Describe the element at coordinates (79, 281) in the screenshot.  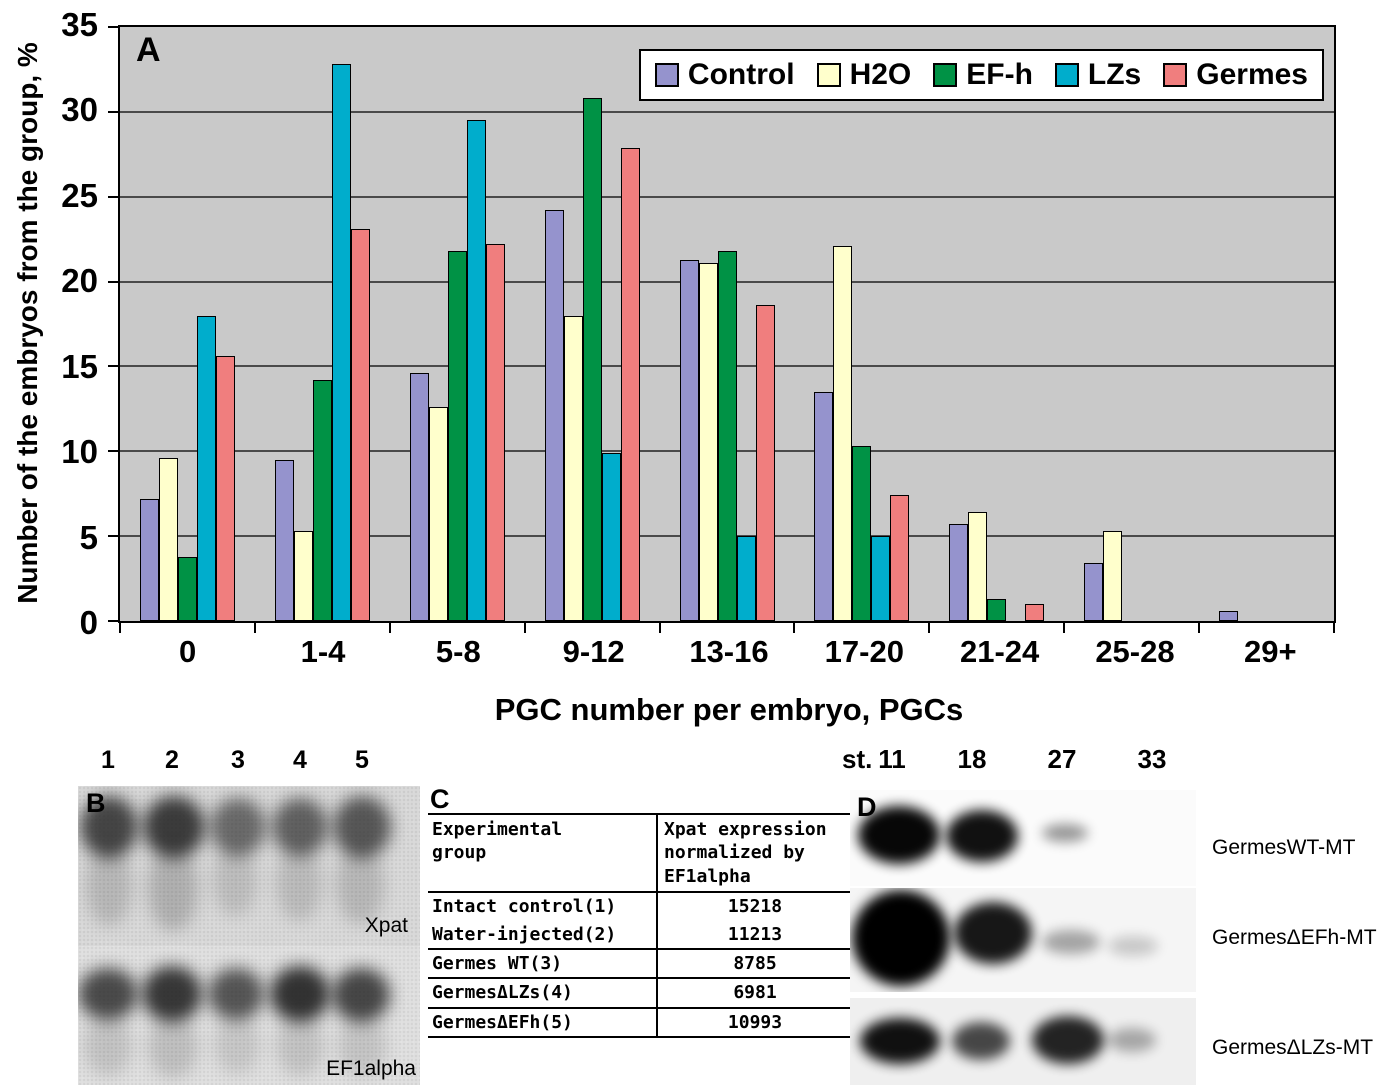
I see `y-tick-label: 20` at that location.